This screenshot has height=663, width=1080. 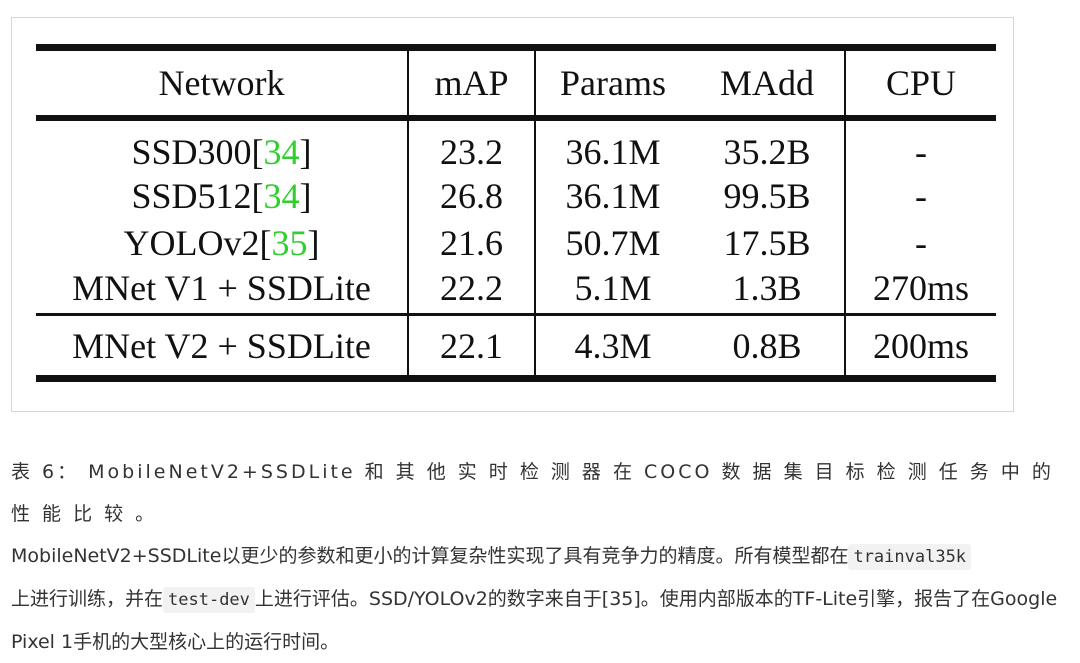 I want to click on network-name: SSD512, so click(x=191, y=196).